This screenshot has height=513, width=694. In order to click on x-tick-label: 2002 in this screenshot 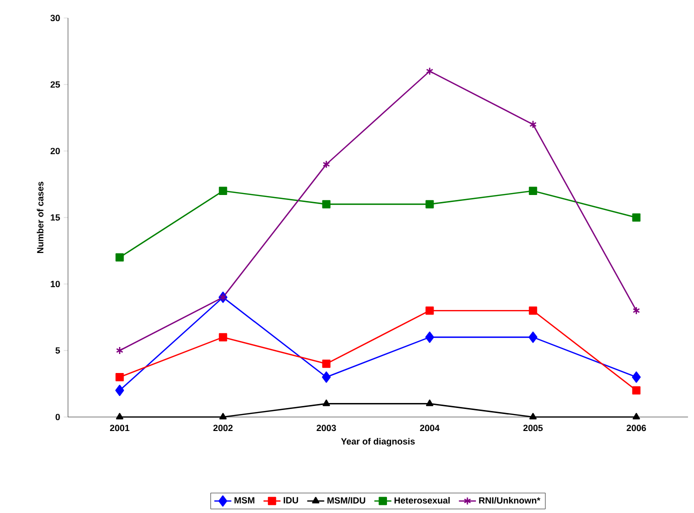, I will do `click(223, 428)`.